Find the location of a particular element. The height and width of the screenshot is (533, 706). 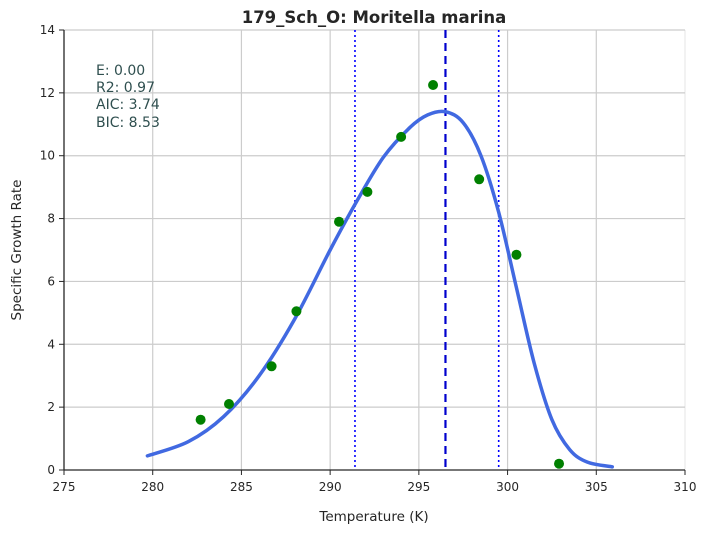

x-tick-label: 300 is located at coordinates (507, 487).